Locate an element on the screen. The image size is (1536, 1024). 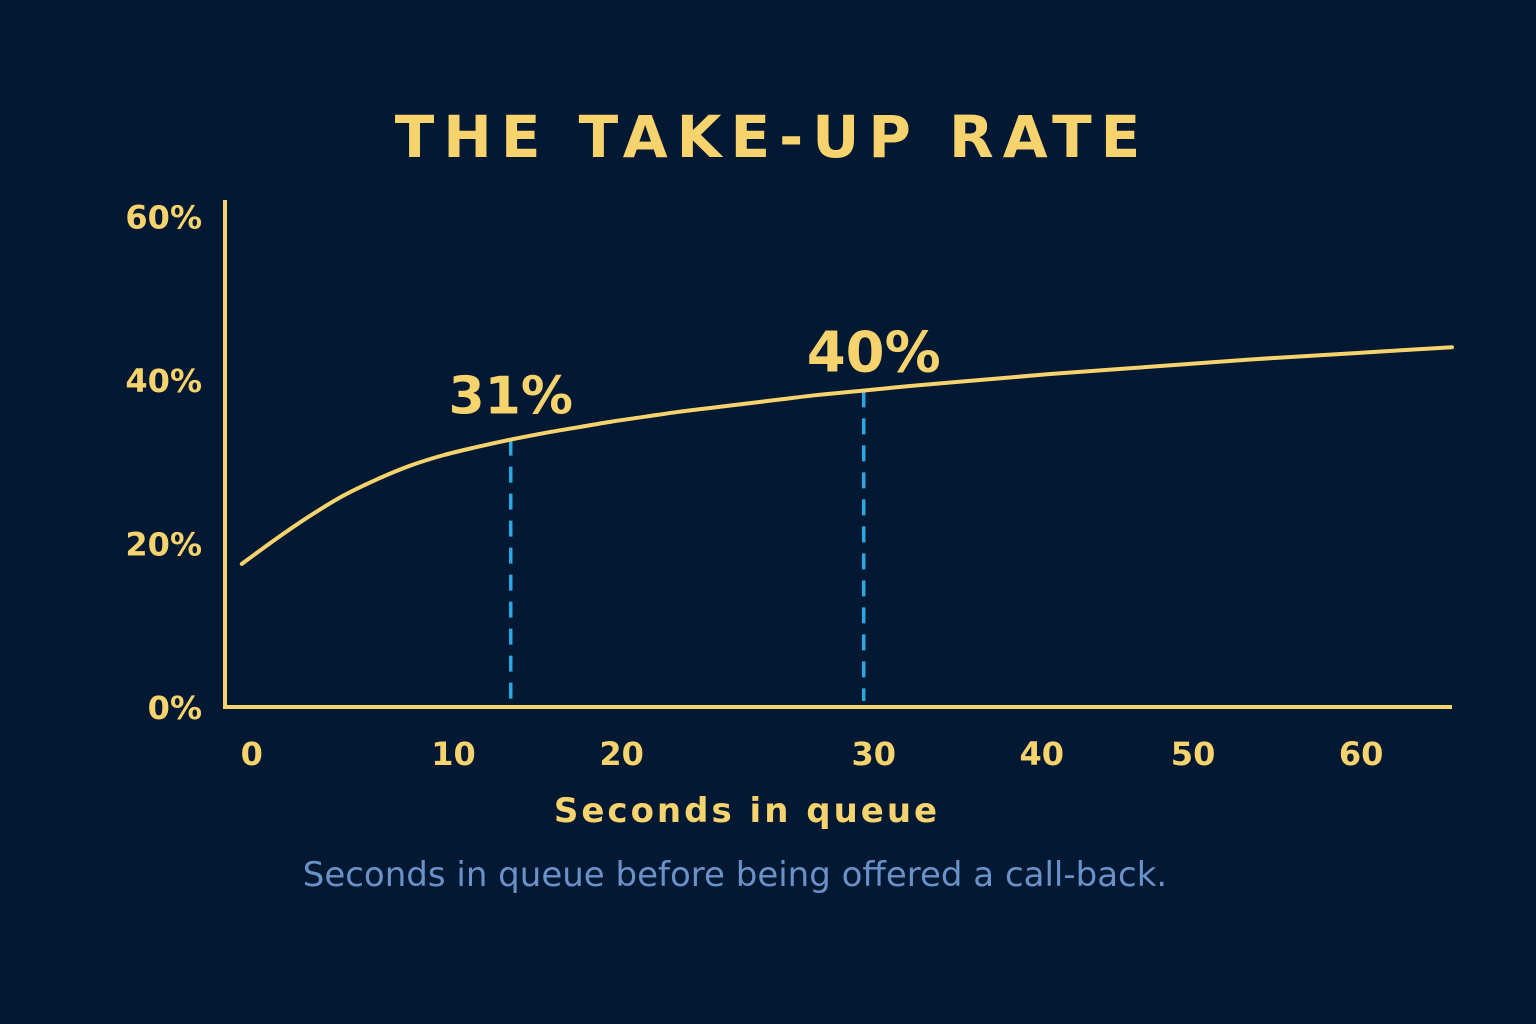
x-tick-label: 40 is located at coordinates (1042, 754).